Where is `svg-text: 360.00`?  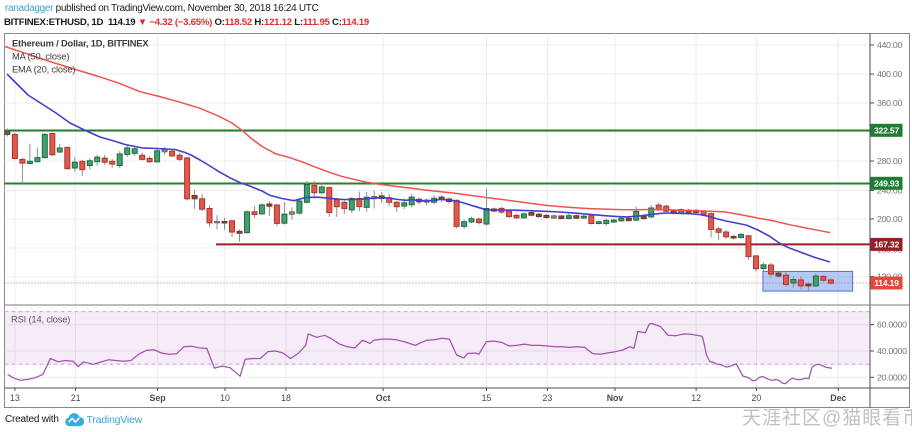
svg-text: 360.00 is located at coordinates (889, 103).